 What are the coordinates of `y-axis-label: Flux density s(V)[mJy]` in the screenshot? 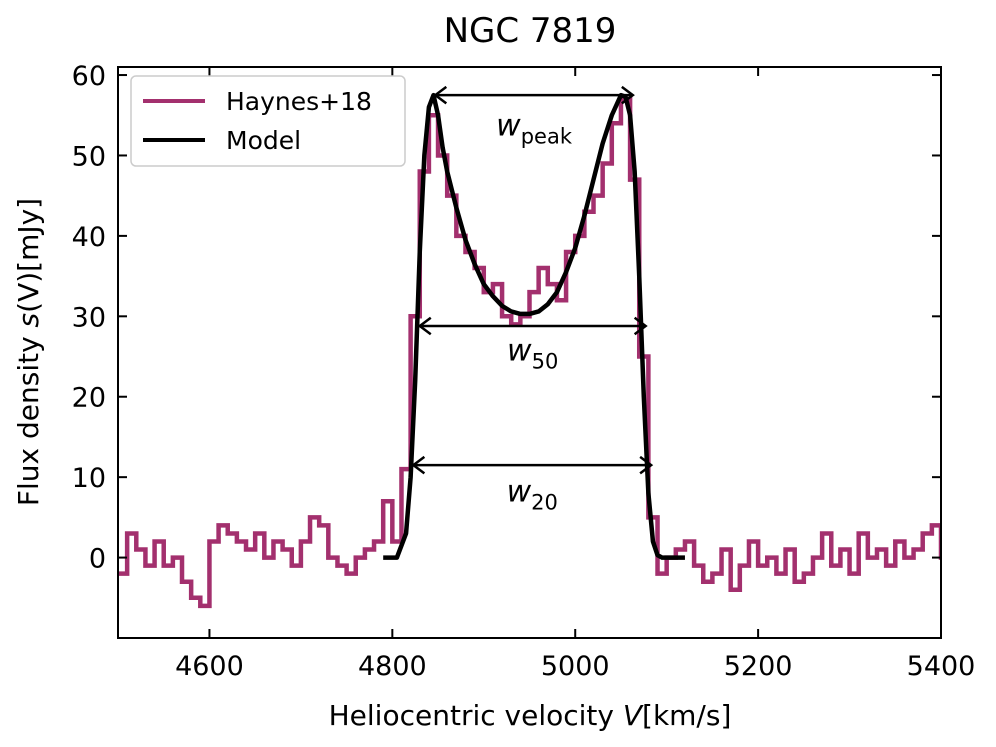 It's located at (28, 352).